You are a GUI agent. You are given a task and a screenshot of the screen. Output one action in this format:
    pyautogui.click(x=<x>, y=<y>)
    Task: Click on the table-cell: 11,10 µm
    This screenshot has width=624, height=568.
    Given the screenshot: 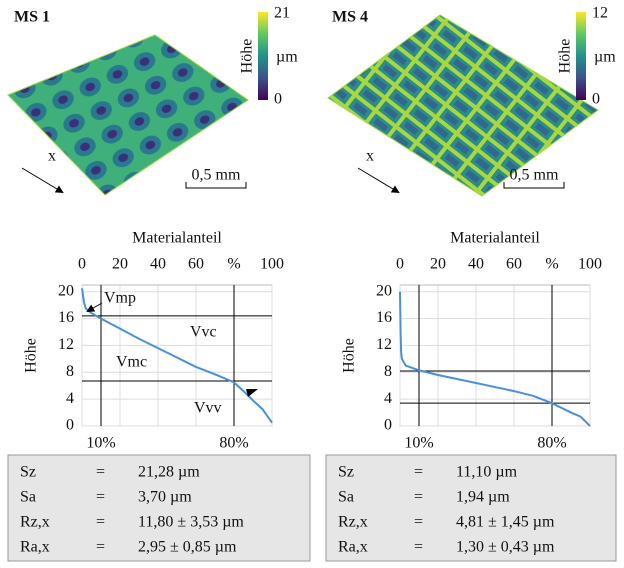 What is the action you would take?
    pyautogui.click(x=487, y=472)
    